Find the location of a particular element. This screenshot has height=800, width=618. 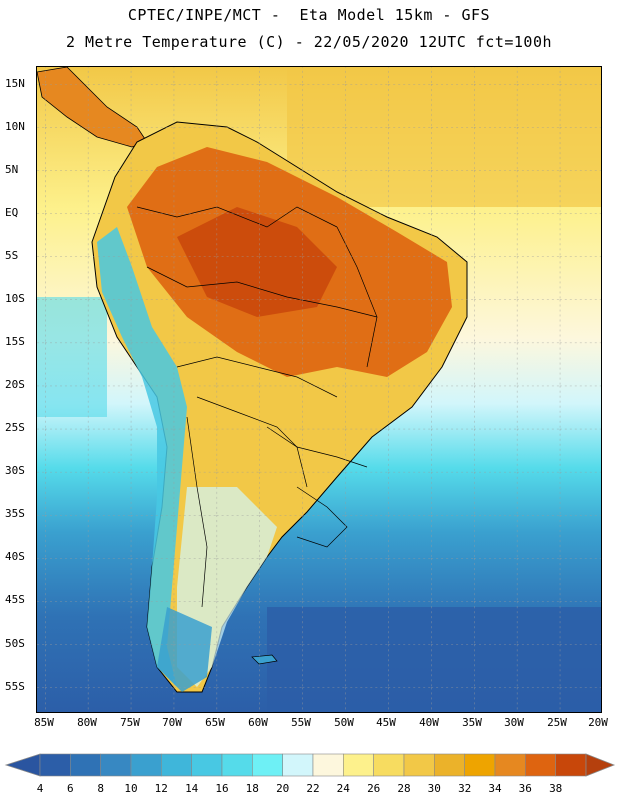

colorbar-swatches is located at coordinates (313, 765).